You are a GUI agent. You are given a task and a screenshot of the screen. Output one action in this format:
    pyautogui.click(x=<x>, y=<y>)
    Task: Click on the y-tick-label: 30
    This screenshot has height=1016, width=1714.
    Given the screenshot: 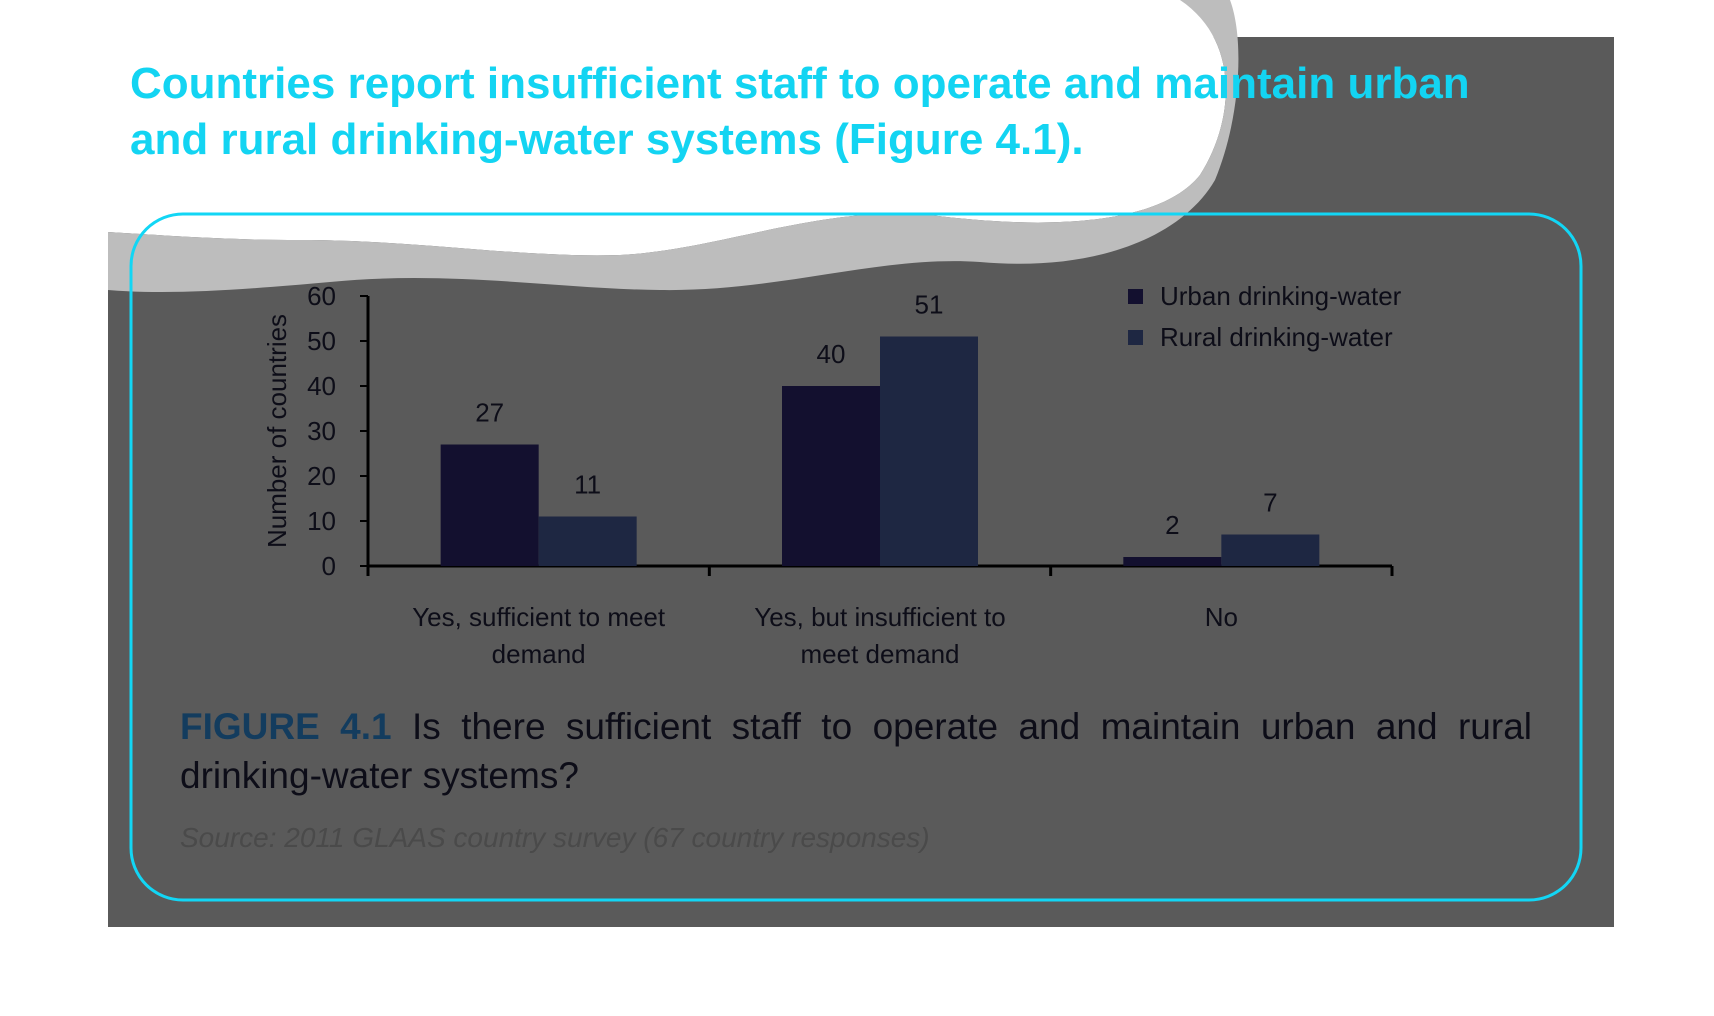 What is the action you would take?
    pyautogui.click(x=321, y=431)
    